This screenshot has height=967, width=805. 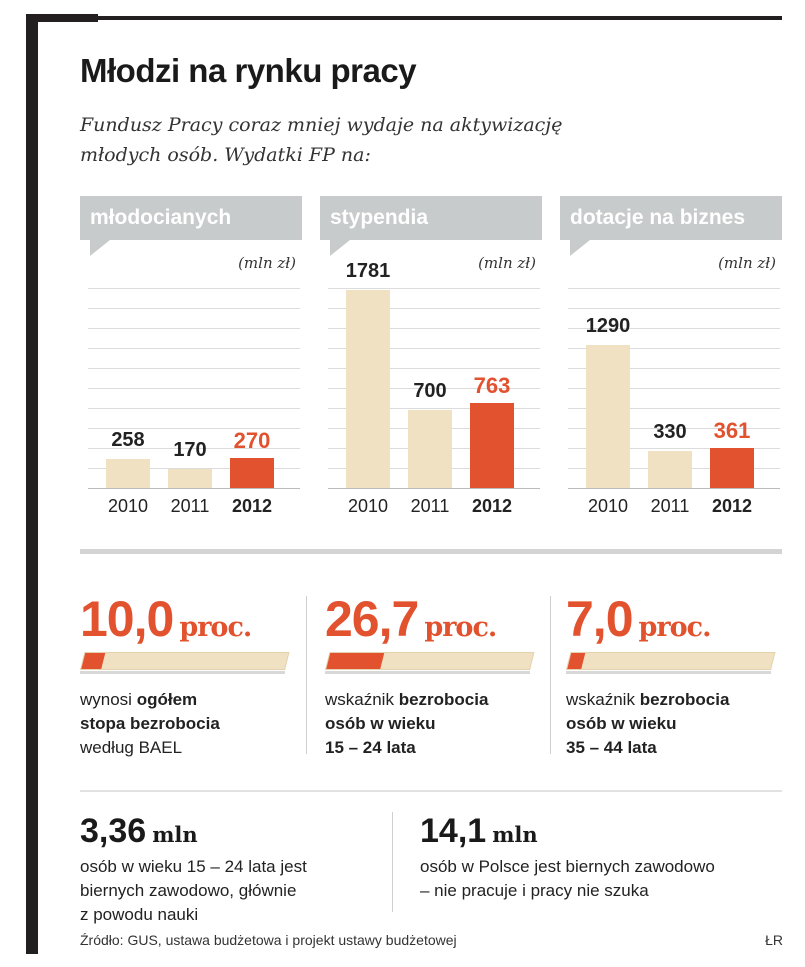 What do you see at coordinates (479, 831) in the screenshot?
I see `mln-value: 14,1 mln` at bounding box center [479, 831].